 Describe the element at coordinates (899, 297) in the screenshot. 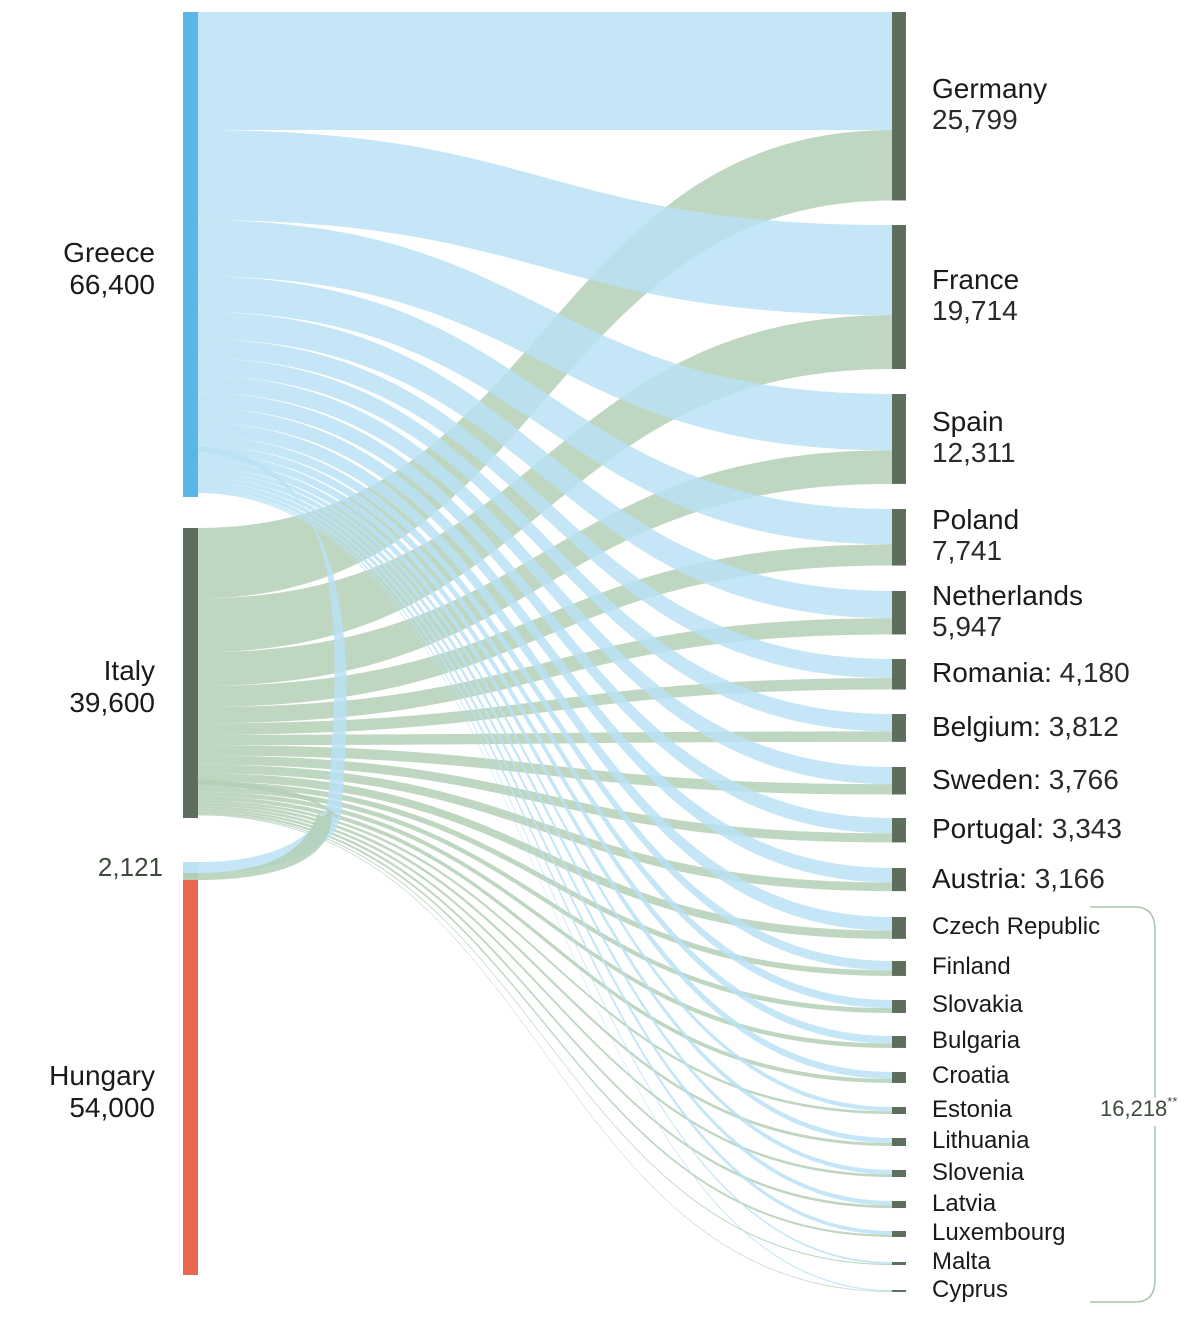

I see `target-node-france` at that location.